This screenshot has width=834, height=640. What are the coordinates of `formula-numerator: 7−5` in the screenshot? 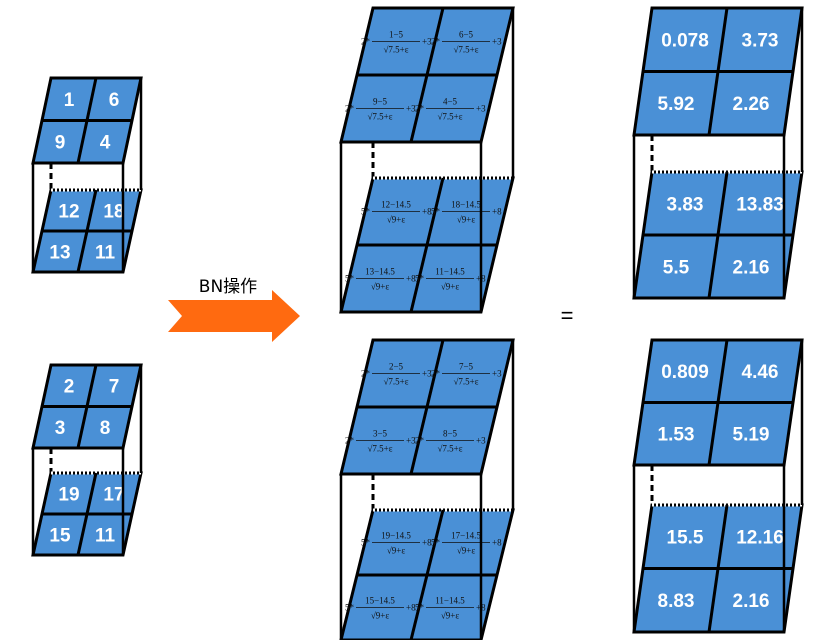 It's located at (466, 367).